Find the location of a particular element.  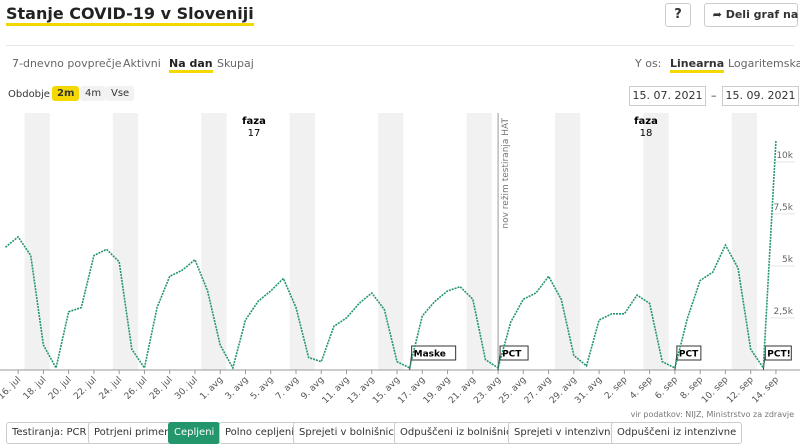

x-tick-label: 30. jul is located at coordinates (186, 388).